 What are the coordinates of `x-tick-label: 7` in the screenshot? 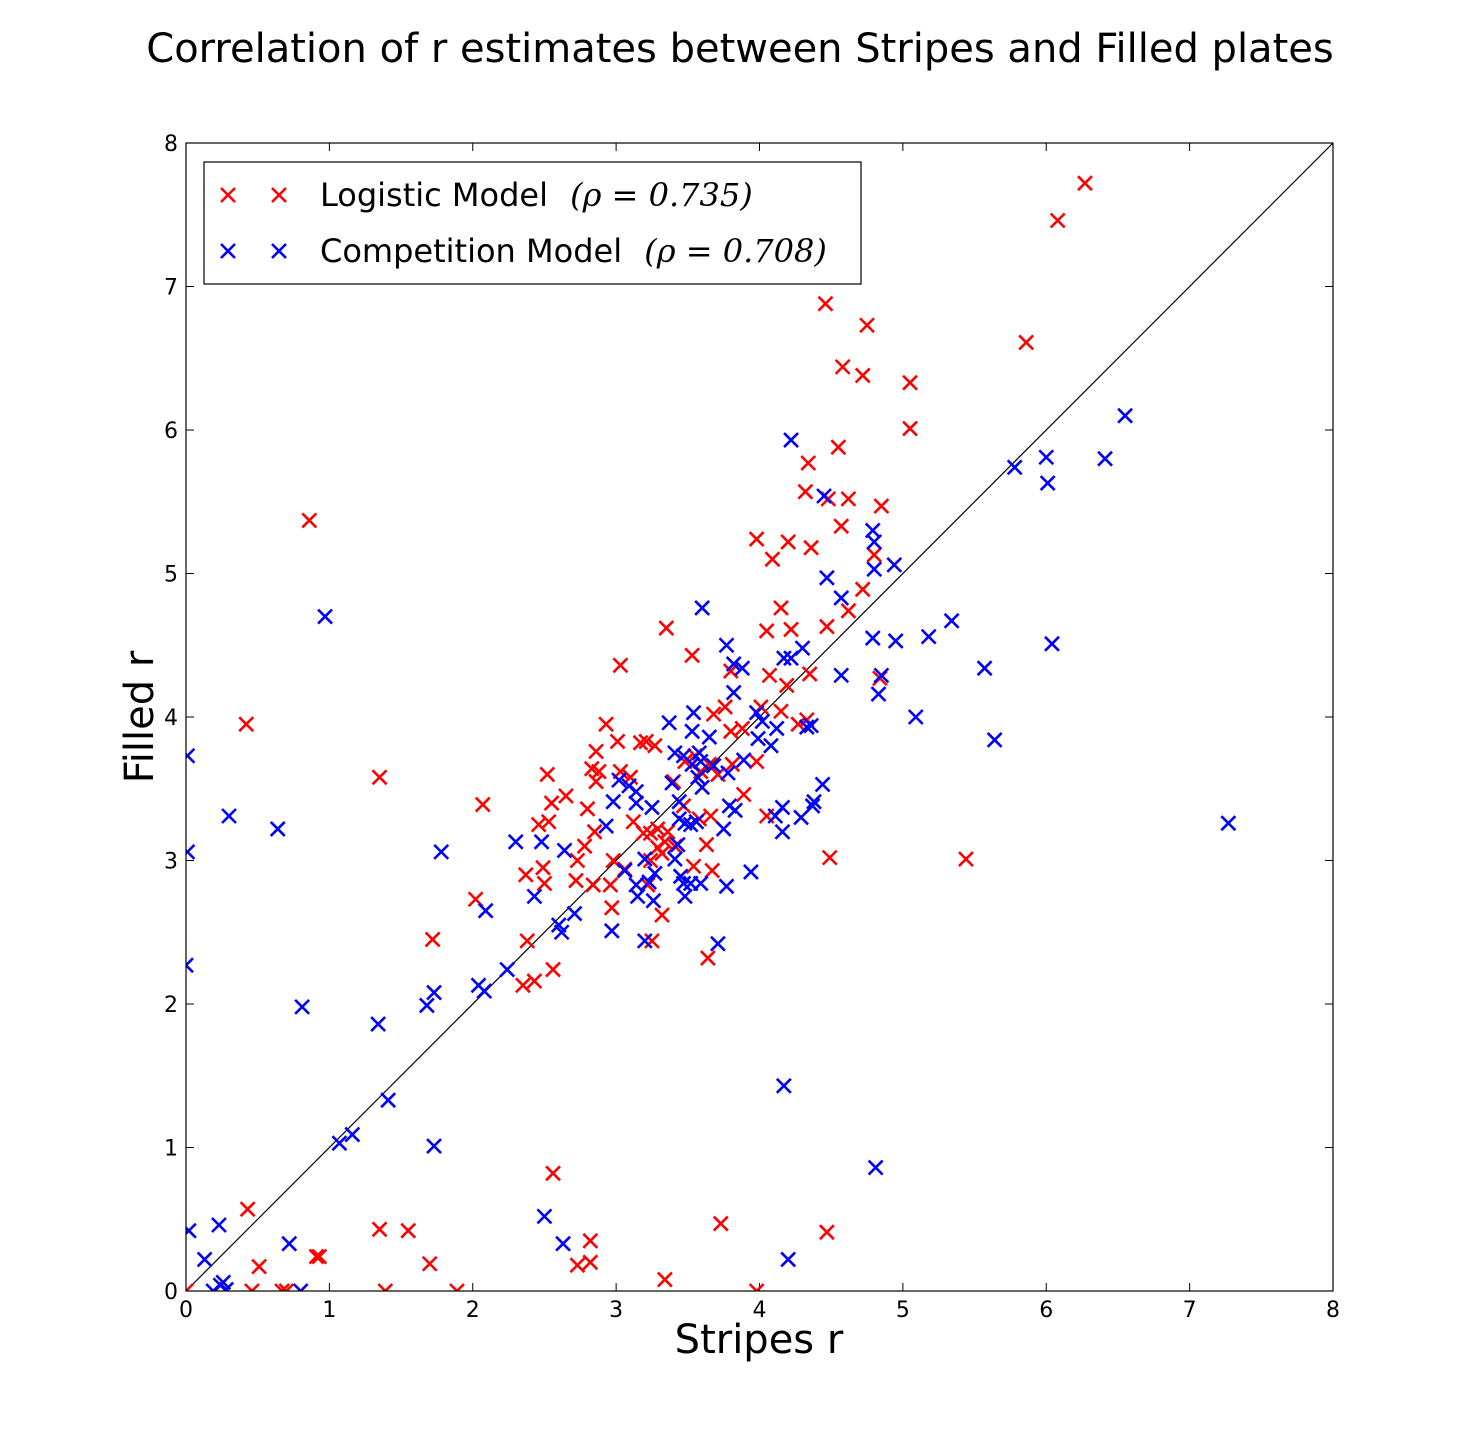 It's located at (1190, 1310).